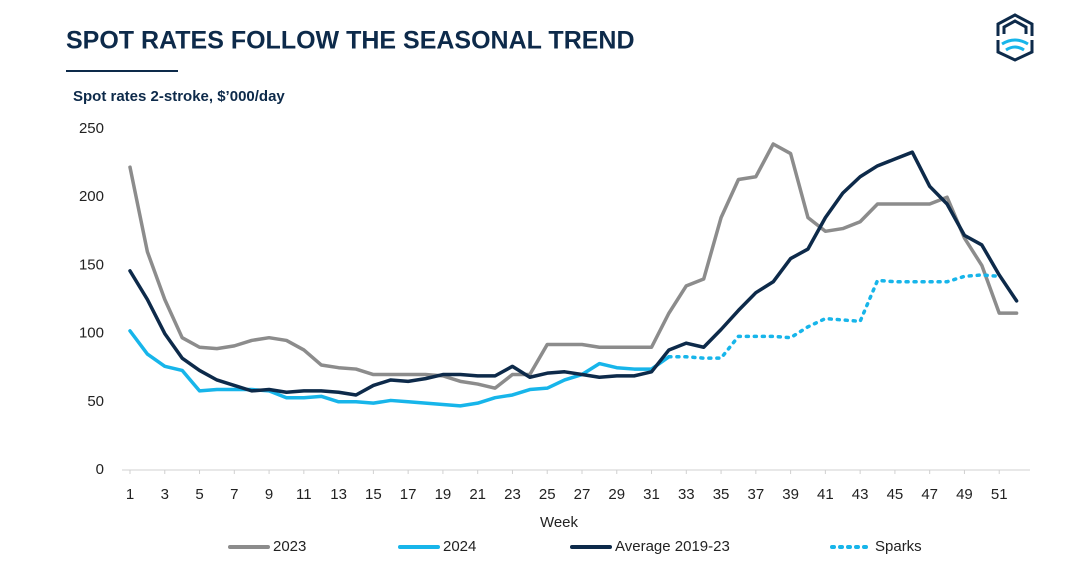  Describe the element at coordinates (289, 546) in the screenshot. I see `legend-label: 2023` at that location.